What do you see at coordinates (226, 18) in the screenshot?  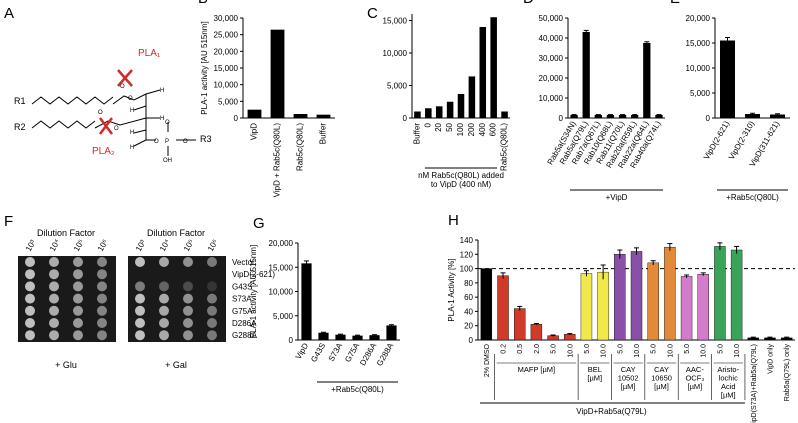 I see `y-tick-label: 30,000` at bounding box center [226, 18].